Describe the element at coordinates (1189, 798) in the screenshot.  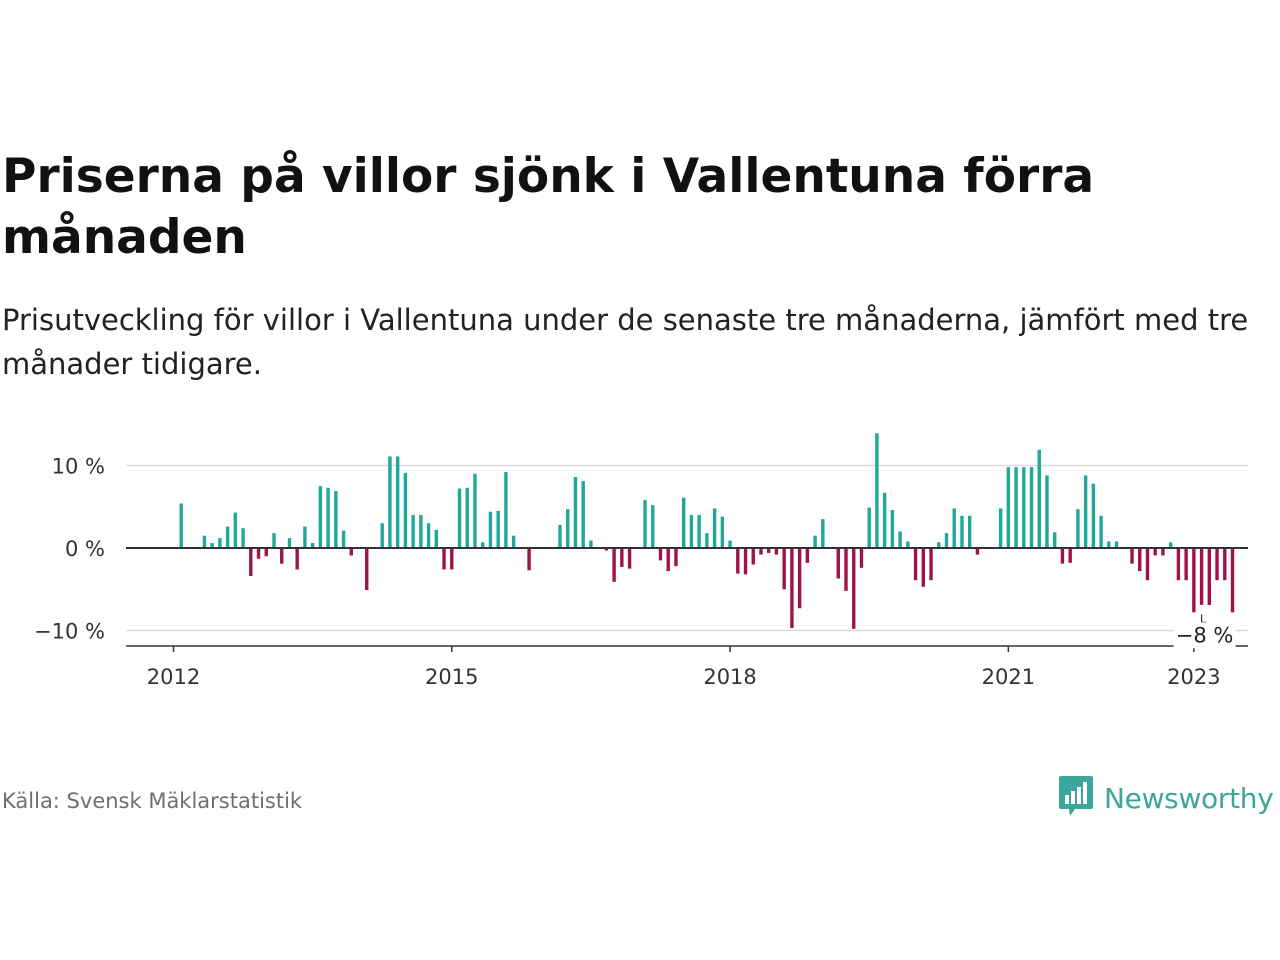
I see `brand-name: Newsworthy` at that location.